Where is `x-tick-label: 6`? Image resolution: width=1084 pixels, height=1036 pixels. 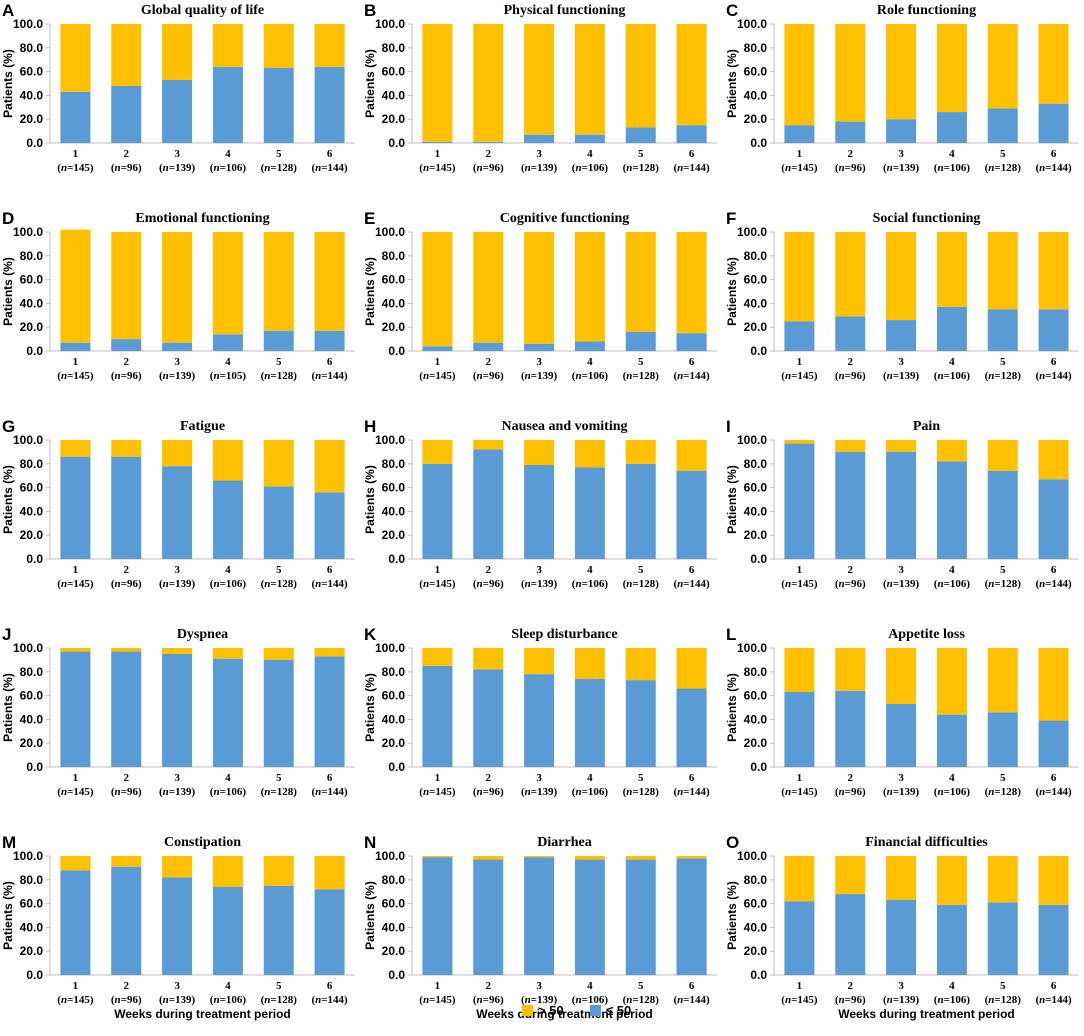 x-tick-label: 6 is located at coordinates (330, 986).